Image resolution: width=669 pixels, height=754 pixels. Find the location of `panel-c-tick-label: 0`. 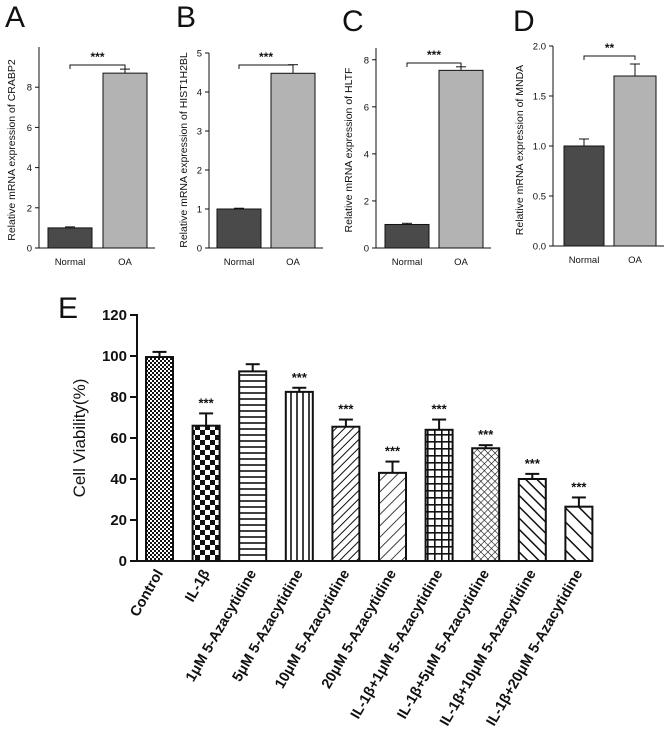

panel-c-tick-label: 0 is located at coordinates (366, 249).